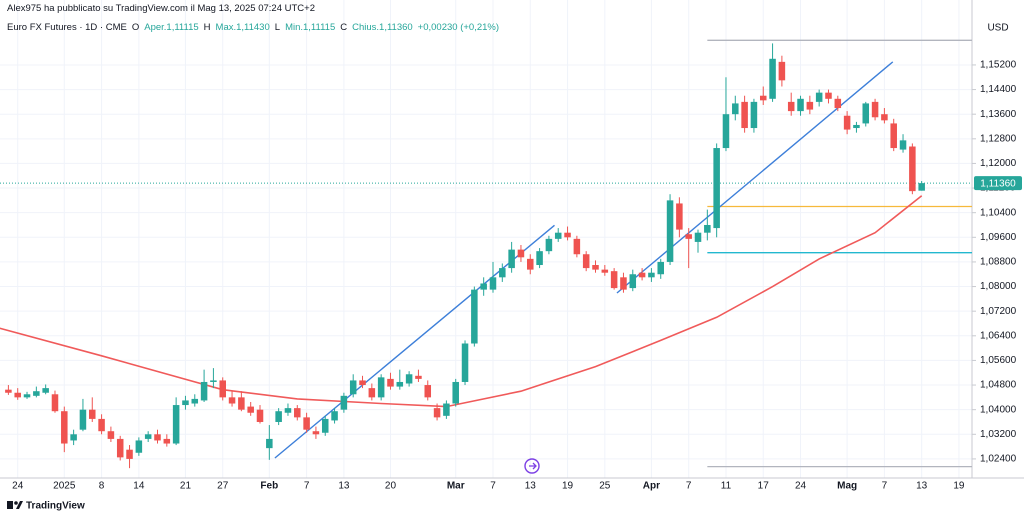 This screenshot has width=1024, height=517. What do you see at coordinates (207, 27) in the screenshot?
I see `legend-item: H` at bounding box center [207, 27].